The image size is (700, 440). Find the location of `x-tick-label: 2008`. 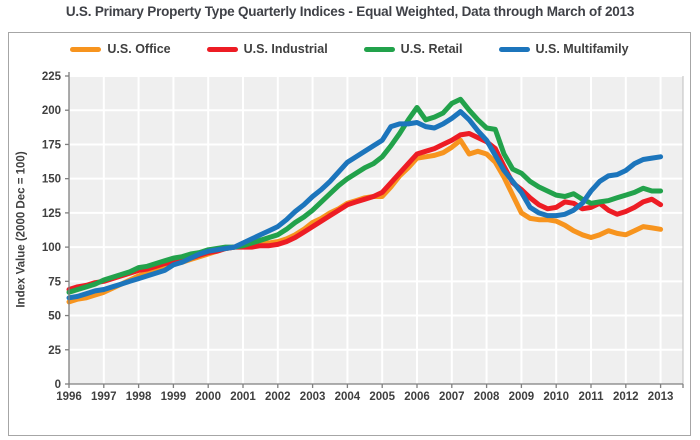

x-tick-label: 2008 is located at coordinates (487, 397).